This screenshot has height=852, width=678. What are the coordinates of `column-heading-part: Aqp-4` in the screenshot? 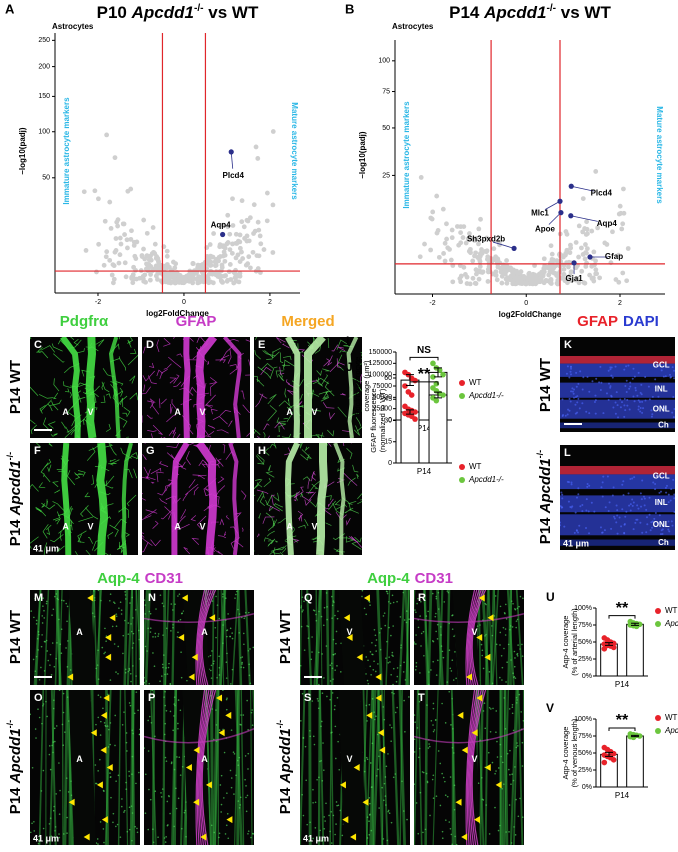 It's located at (388, 578).